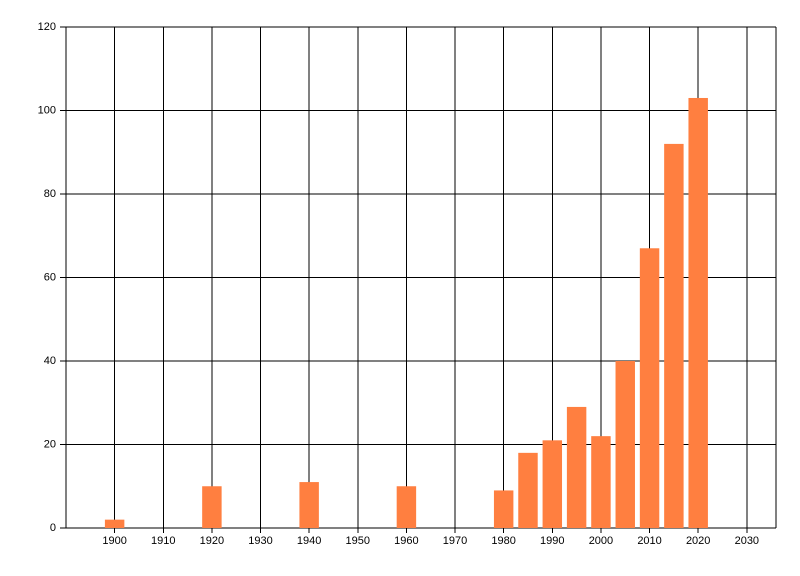 The height and width of the screenshot is (576, 800). Describe the element at coordinates (47, 27) in the screenshot. I see `y-tick-label: 120` at that location.